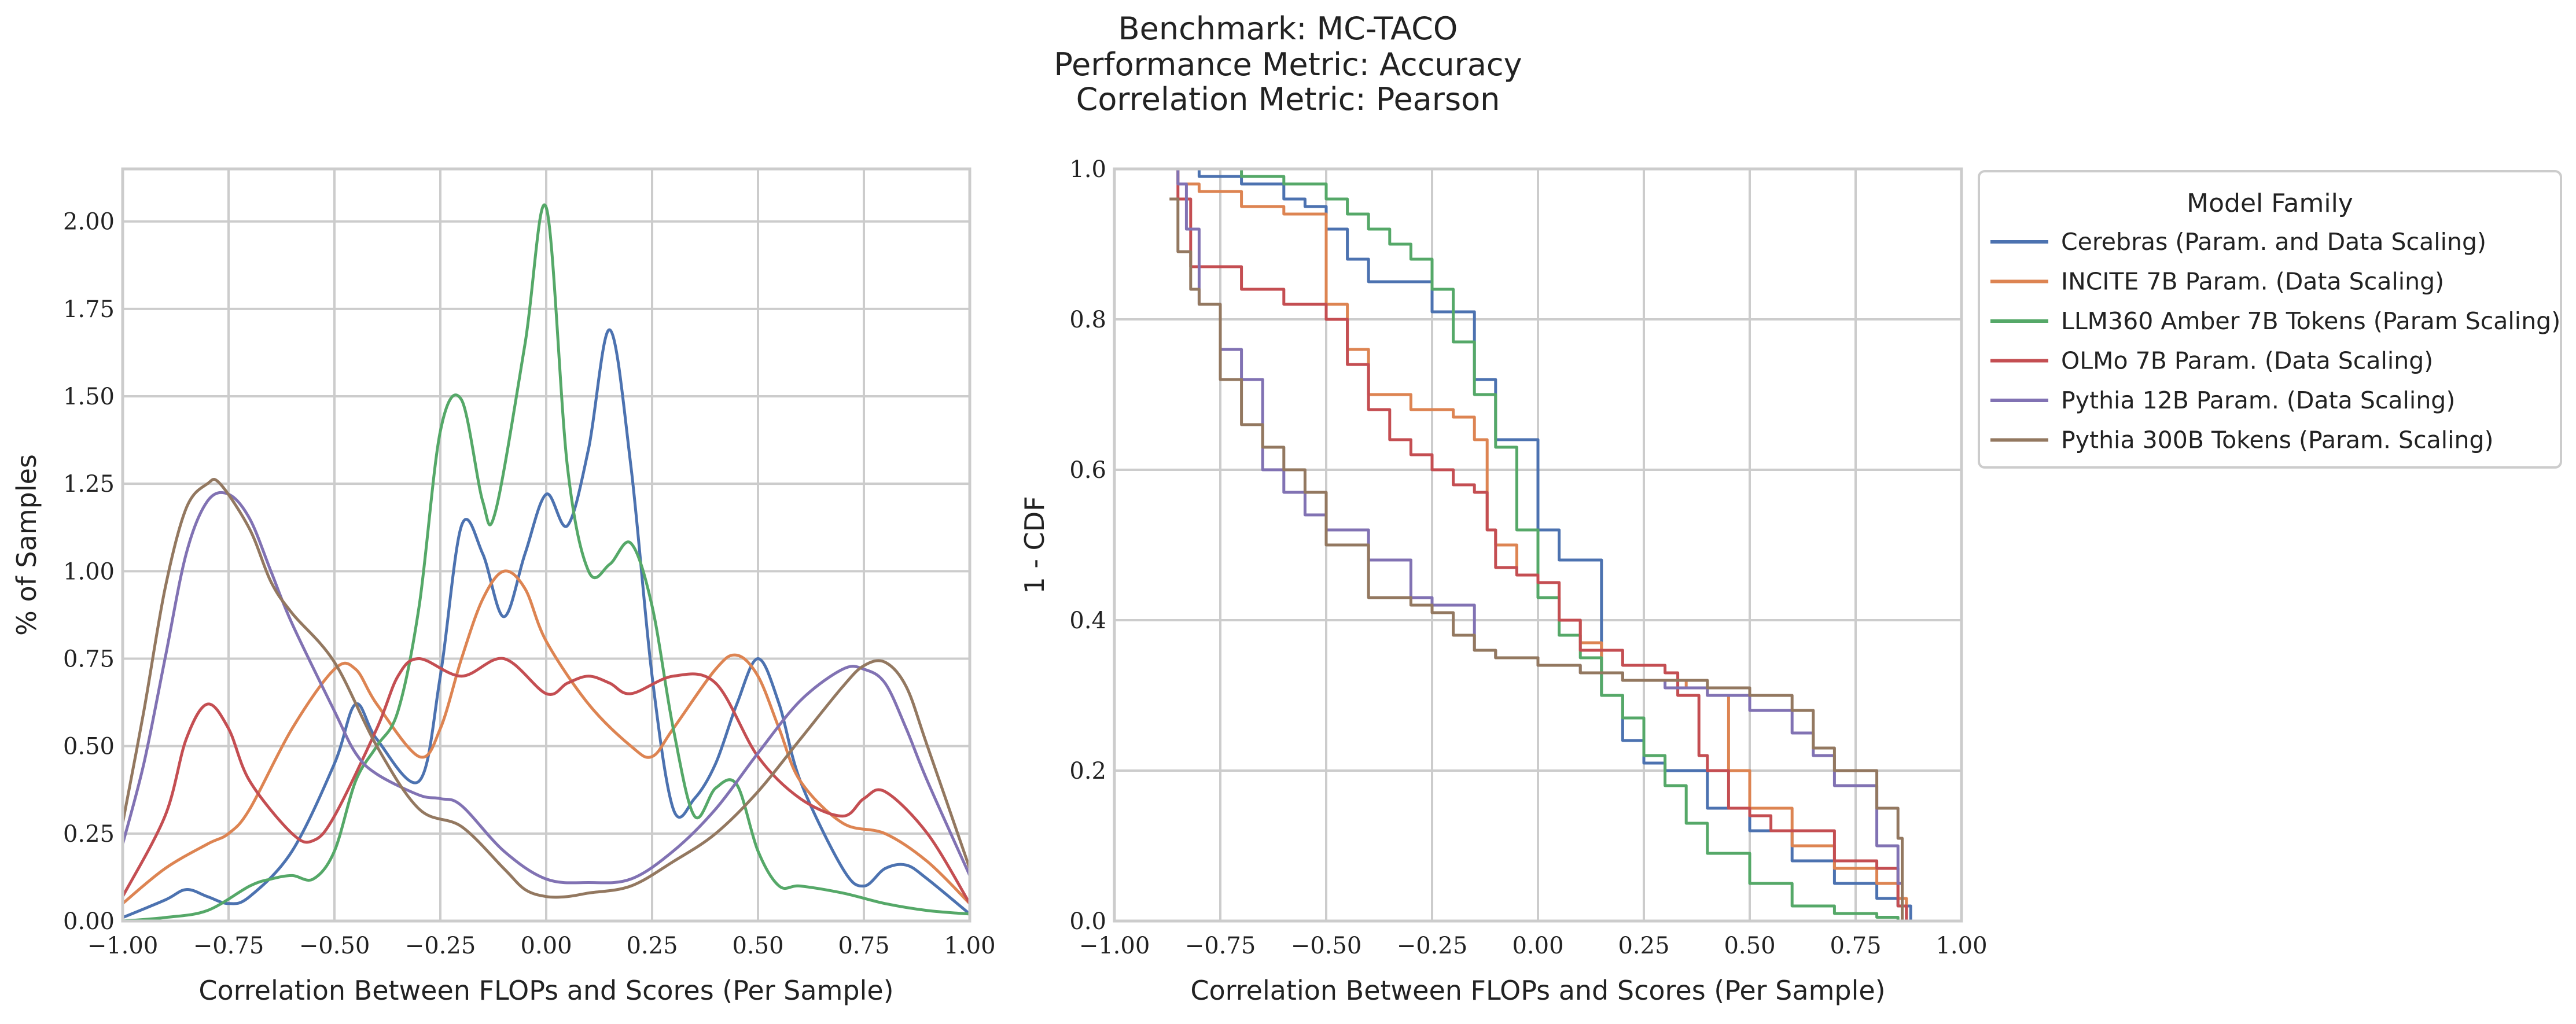  Describe the element at coordinates (1749, 946) in the screenshot. I see `cdf-x-tick-label: 0.50` at that location.